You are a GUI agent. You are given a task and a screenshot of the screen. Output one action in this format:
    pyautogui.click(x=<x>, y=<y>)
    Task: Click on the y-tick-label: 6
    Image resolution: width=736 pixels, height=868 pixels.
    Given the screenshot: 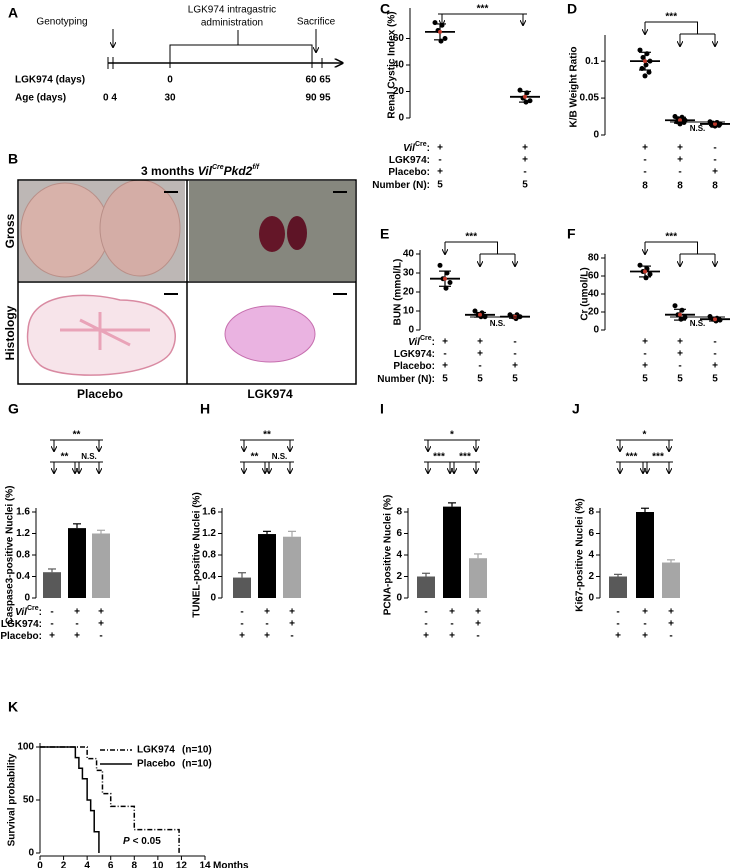 What is the action you would take?
    pyautogui.click(x=591, y=533)
    